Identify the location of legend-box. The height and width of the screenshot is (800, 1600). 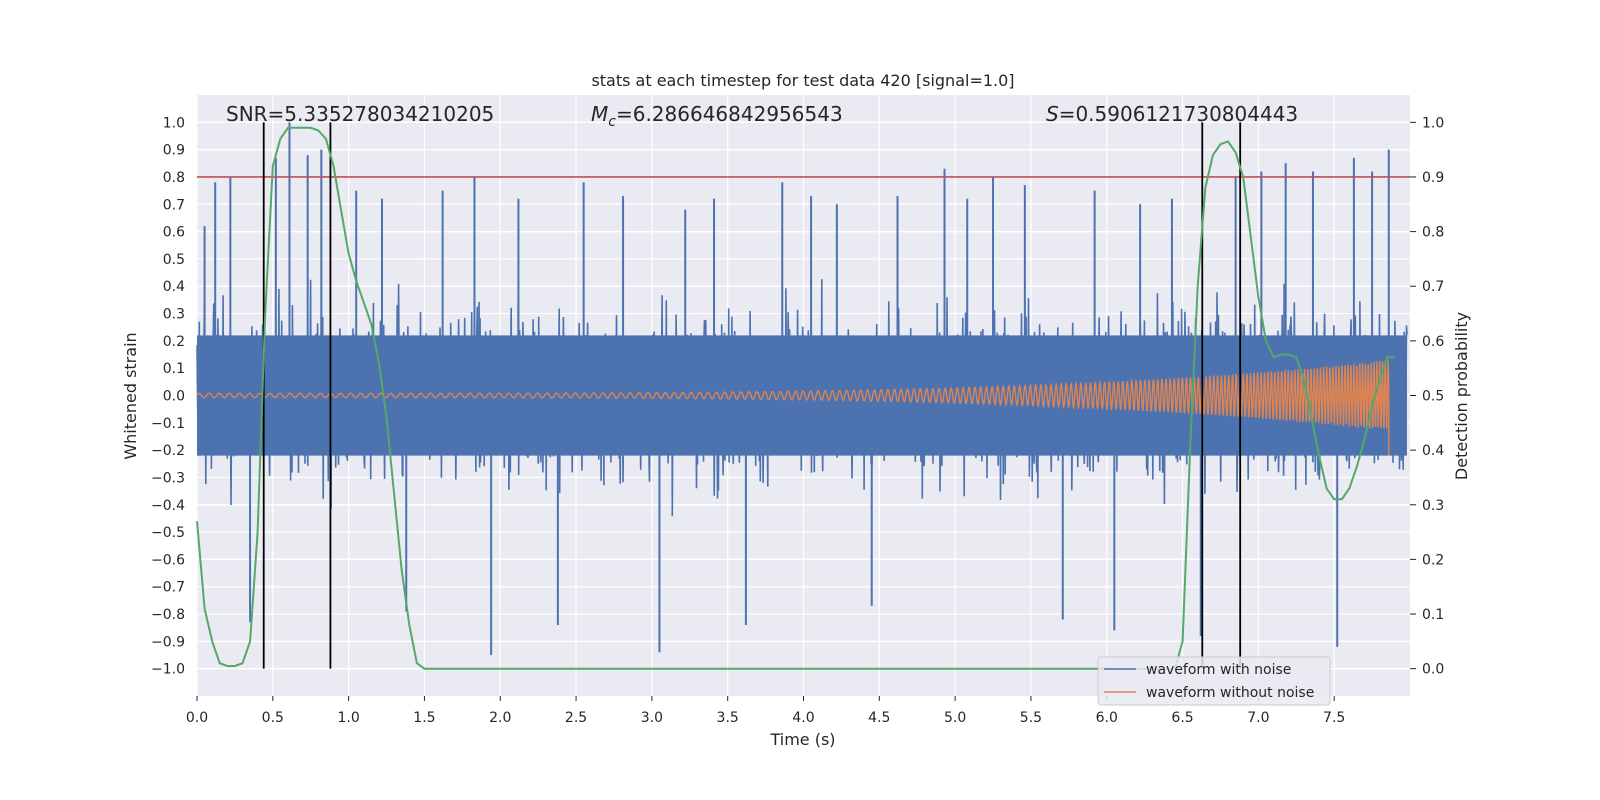
(1214, 681).